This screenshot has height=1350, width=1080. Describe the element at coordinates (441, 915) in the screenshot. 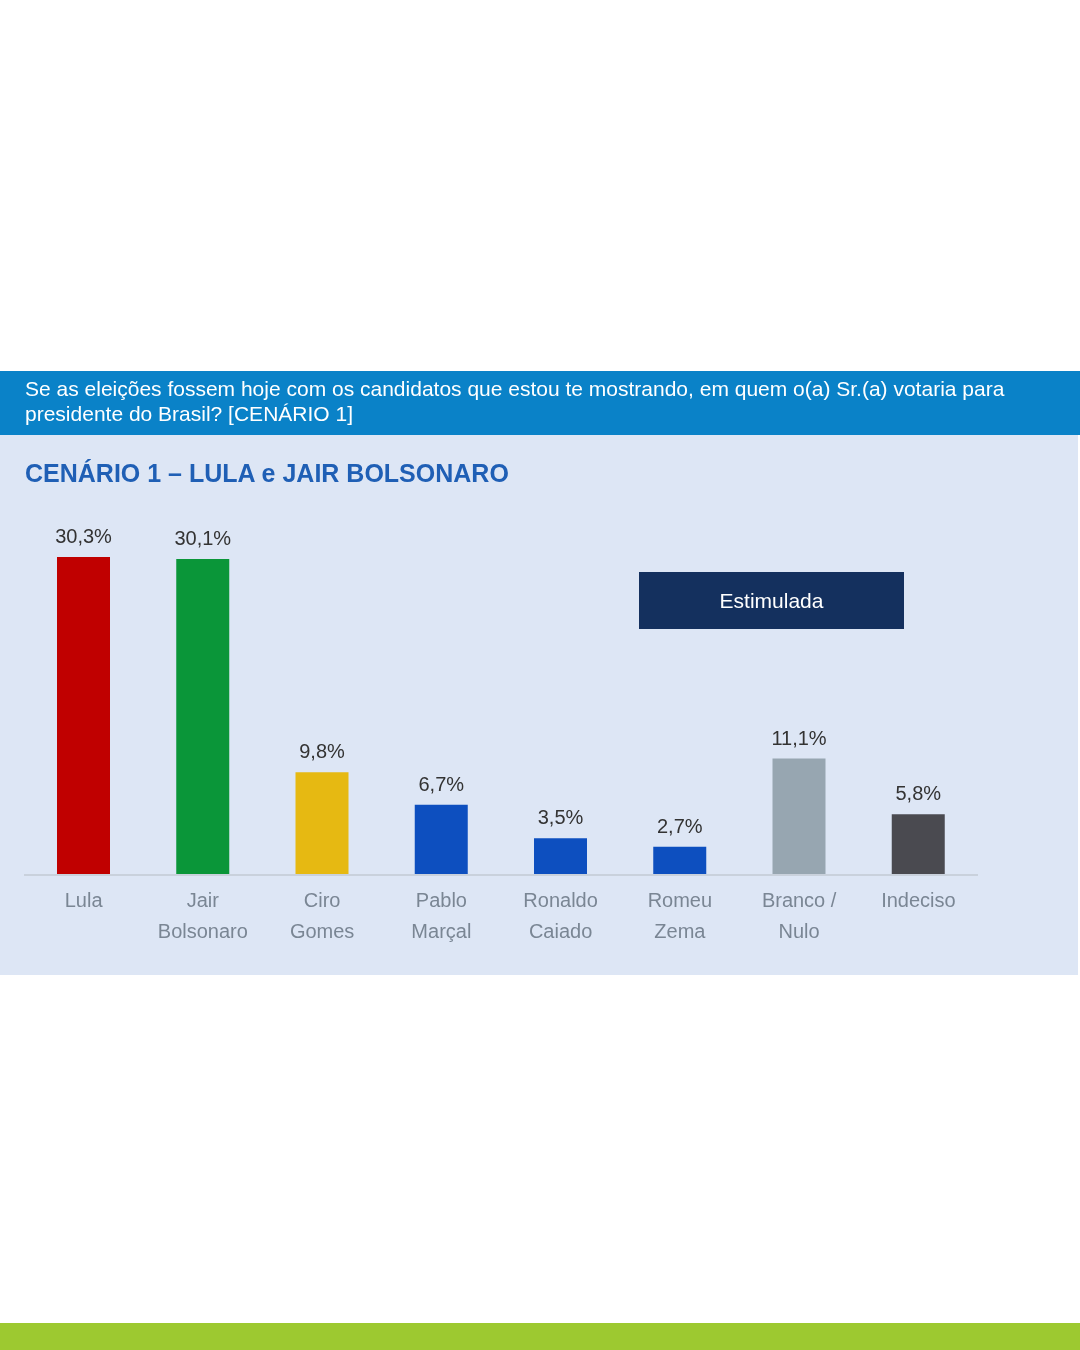

I see `x-tick-label: Pablo Marçal` at that location.